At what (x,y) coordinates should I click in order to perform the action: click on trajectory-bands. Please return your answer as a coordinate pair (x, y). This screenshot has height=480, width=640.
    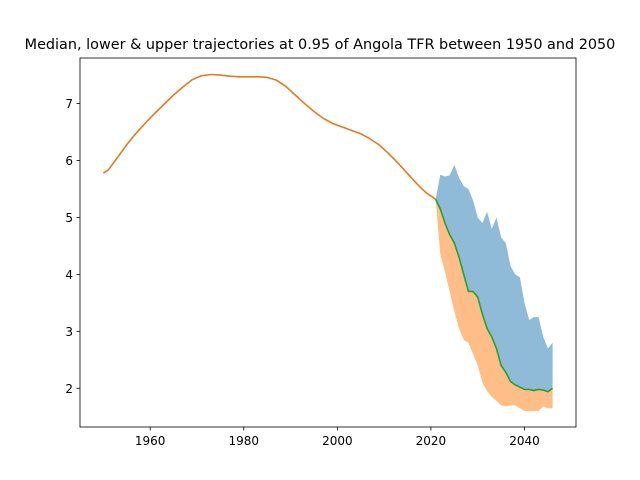
    Looking at the image, I should click on (494, 288).